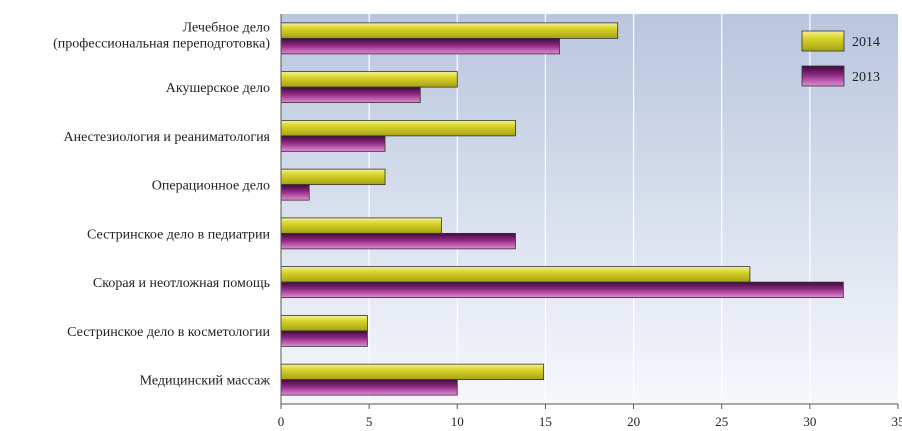 The image size is (902, 431). Describe the element at coordinates (281, 421) in the screenshot. I see `x-tick-label: 0` at that location.